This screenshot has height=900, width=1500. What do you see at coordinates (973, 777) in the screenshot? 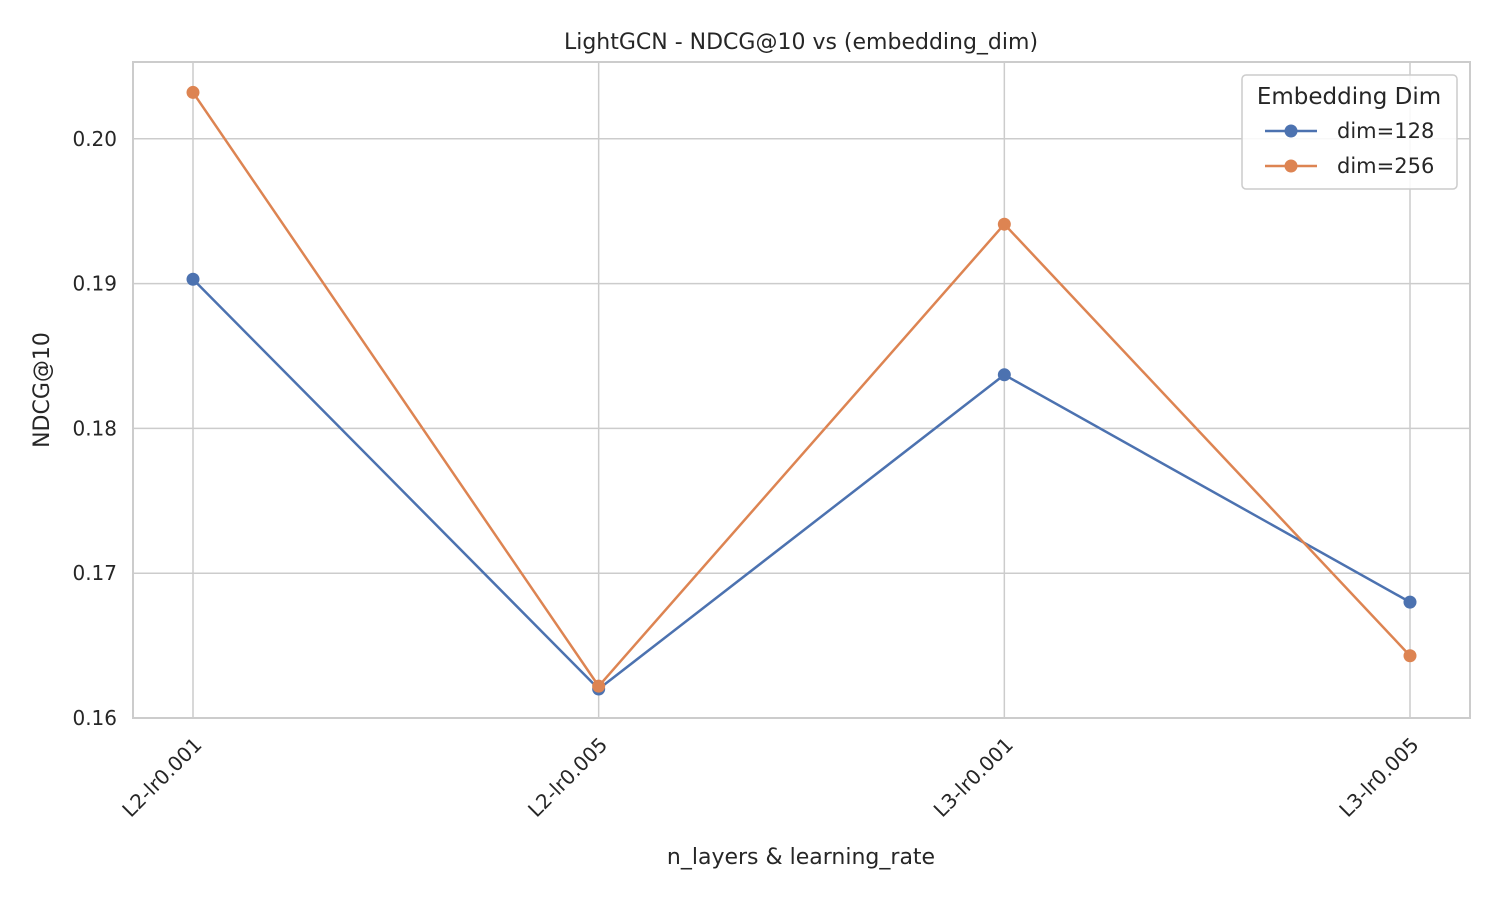
I see `x-tick-label: L3-lr0.001` at bounding box center [973, 777].